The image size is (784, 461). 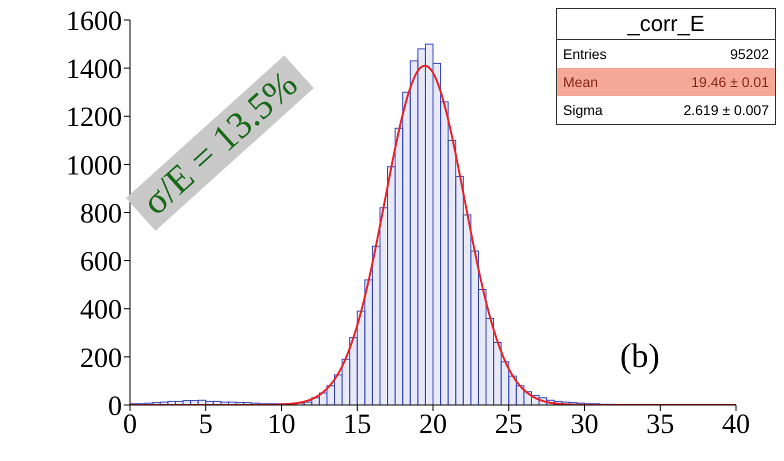 What do you see at coordinates (357, 424) in the screenshot?
I see `x-tick-label: 15` at bounding box center [357, 424].